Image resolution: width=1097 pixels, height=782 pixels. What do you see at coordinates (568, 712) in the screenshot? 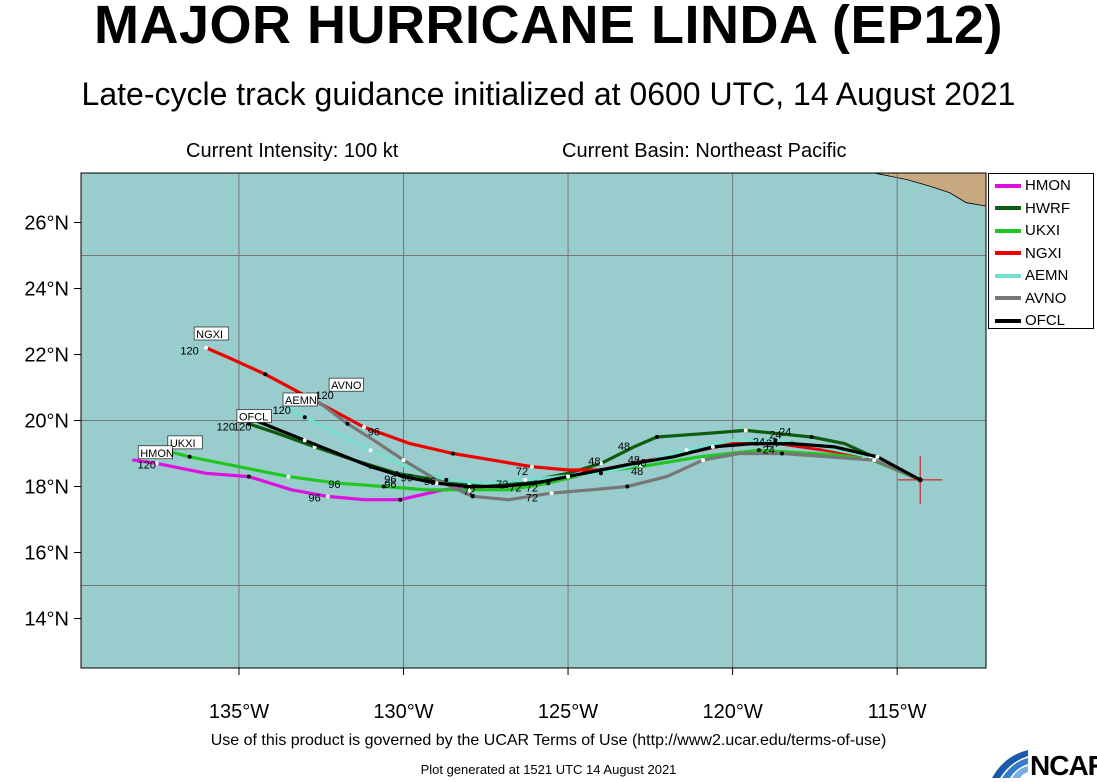
I see `x-tick-label: 125°W` at bounding box center [568, 712].